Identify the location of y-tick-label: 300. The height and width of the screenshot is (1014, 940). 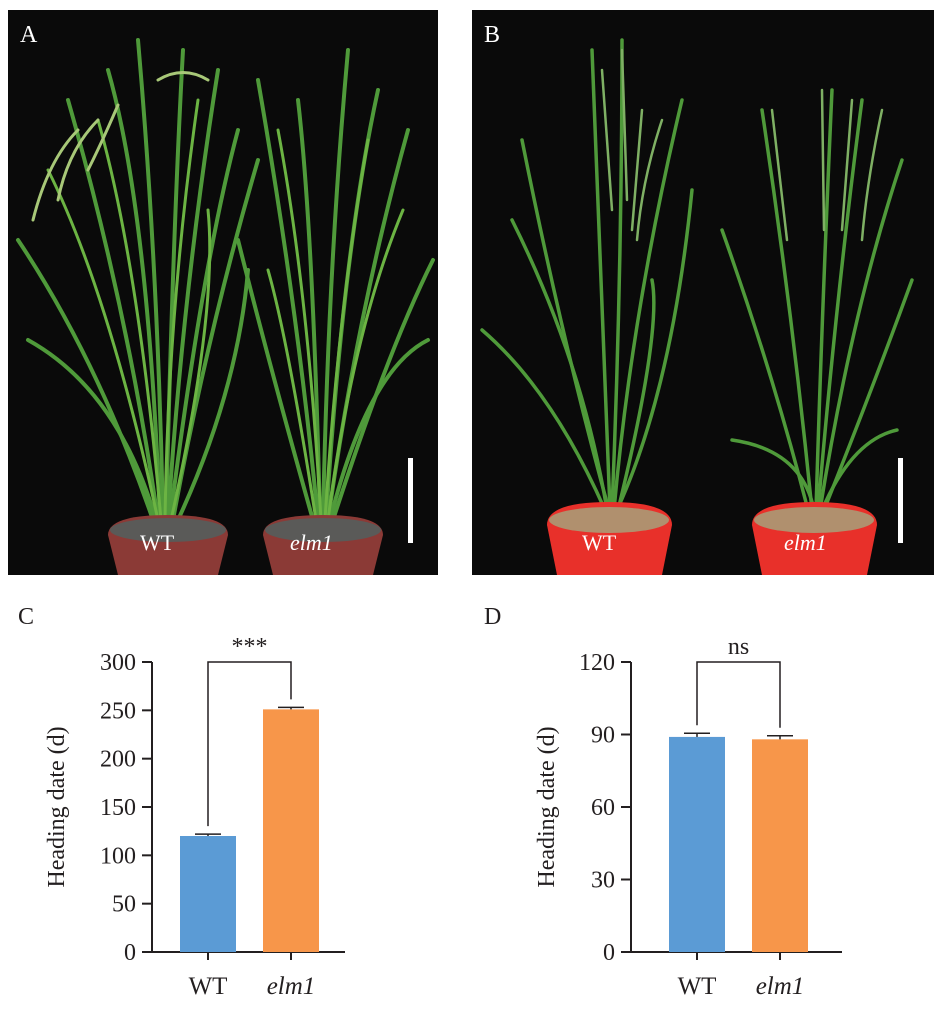
(118, 663).